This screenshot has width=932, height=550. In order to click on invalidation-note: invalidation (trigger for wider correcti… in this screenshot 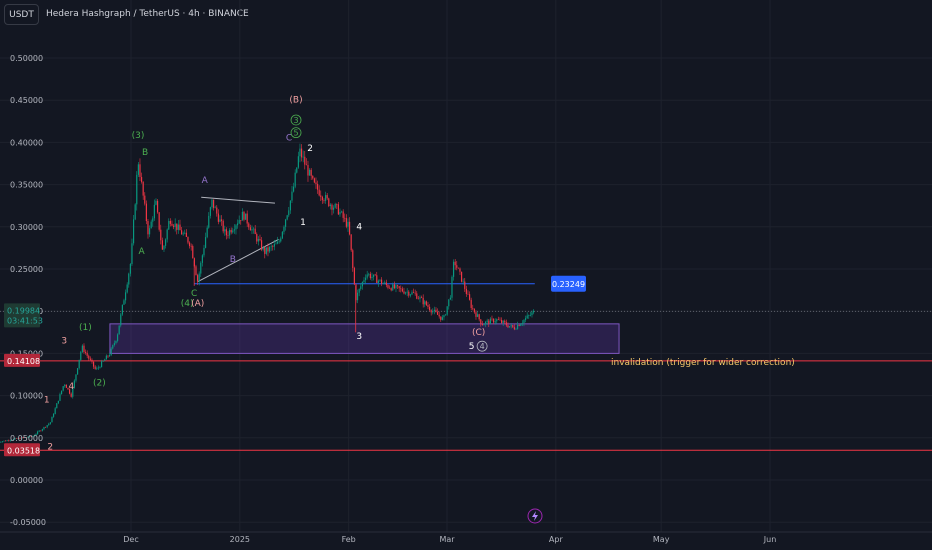, I will do `click(703, 363)`.